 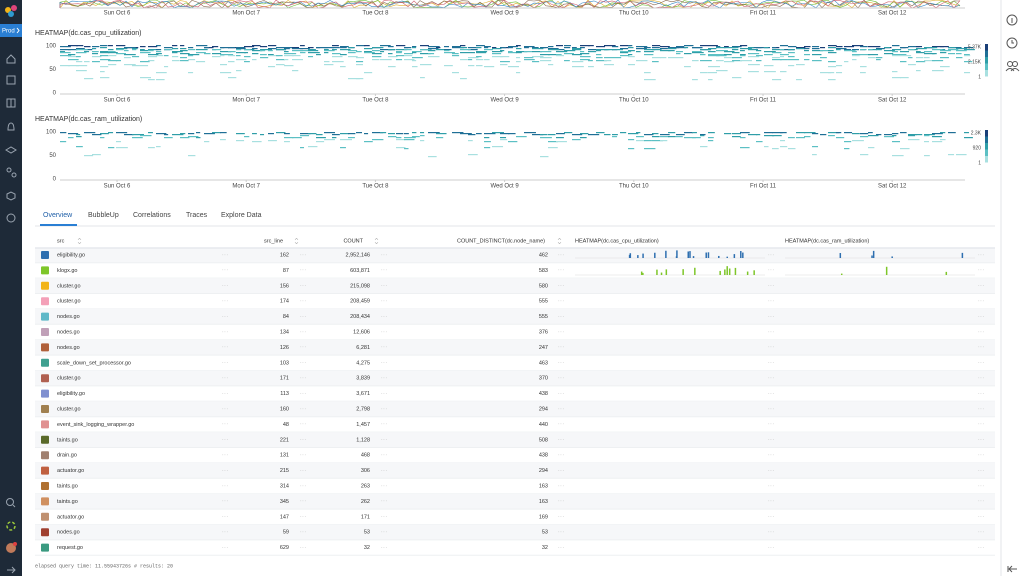 I want to click on column-header: src_line, so click(x=273, y=241).